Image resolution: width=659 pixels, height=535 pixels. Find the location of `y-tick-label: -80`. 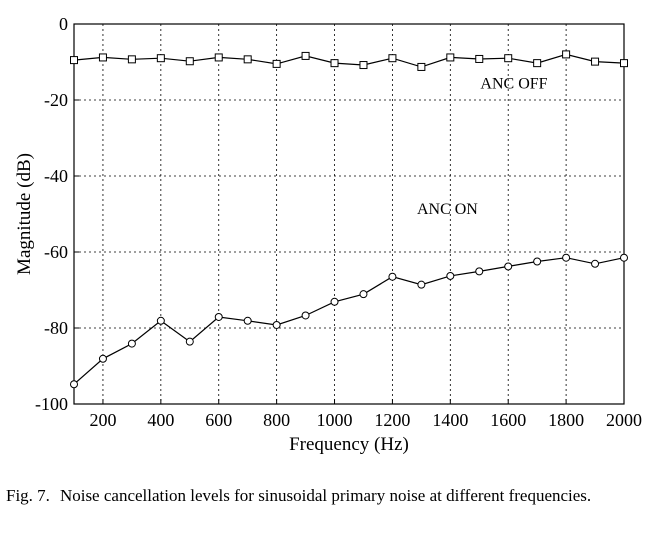

y-tick-label: -80 is located at coordinates (56, 328).